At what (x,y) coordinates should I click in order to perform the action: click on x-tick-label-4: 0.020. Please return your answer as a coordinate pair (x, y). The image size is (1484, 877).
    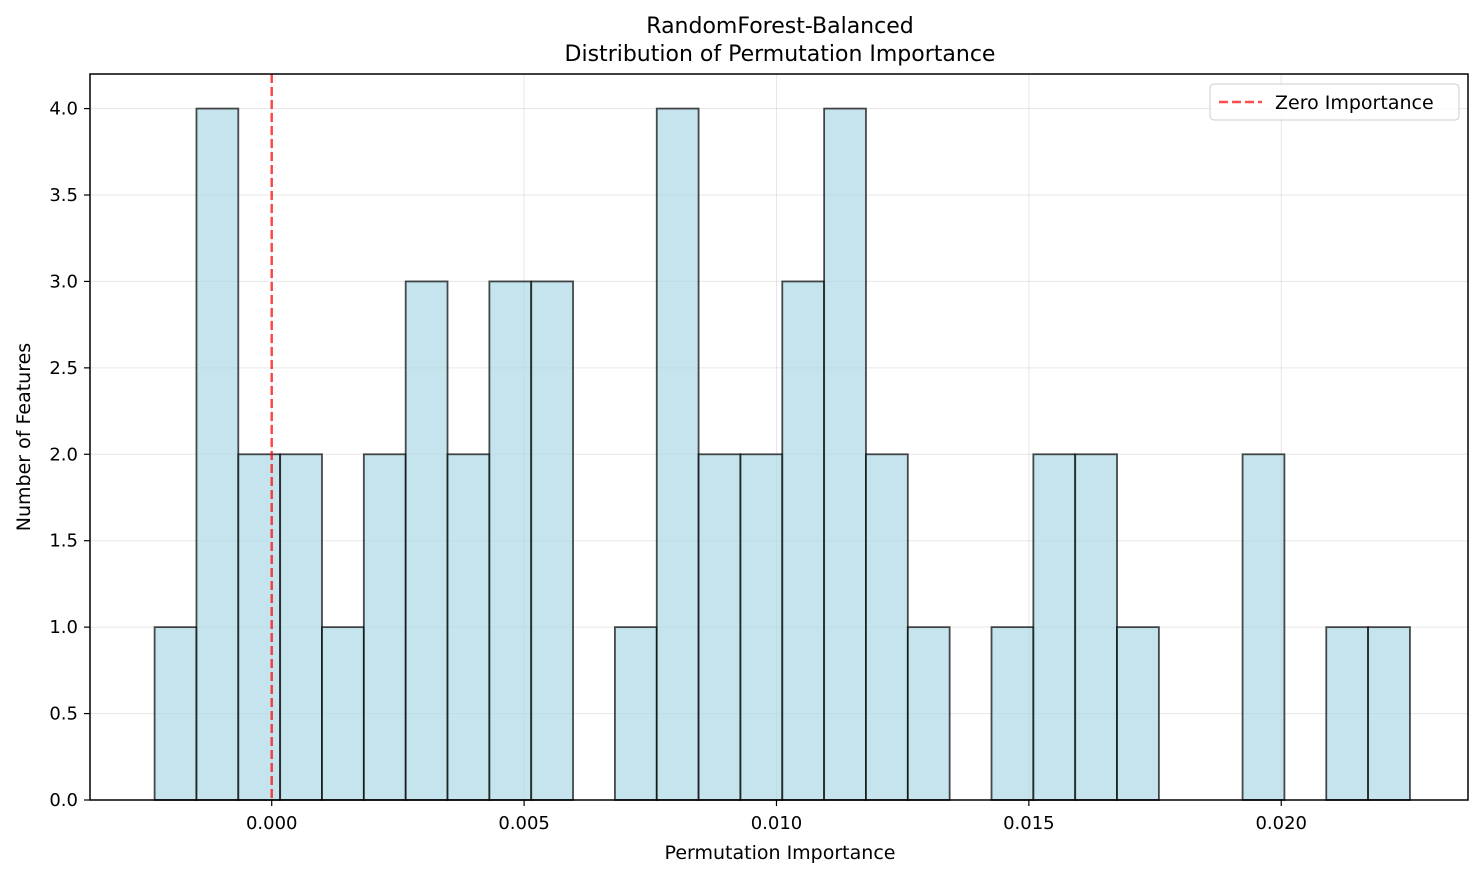
    Looking at the image, I should click on (1281, 823).